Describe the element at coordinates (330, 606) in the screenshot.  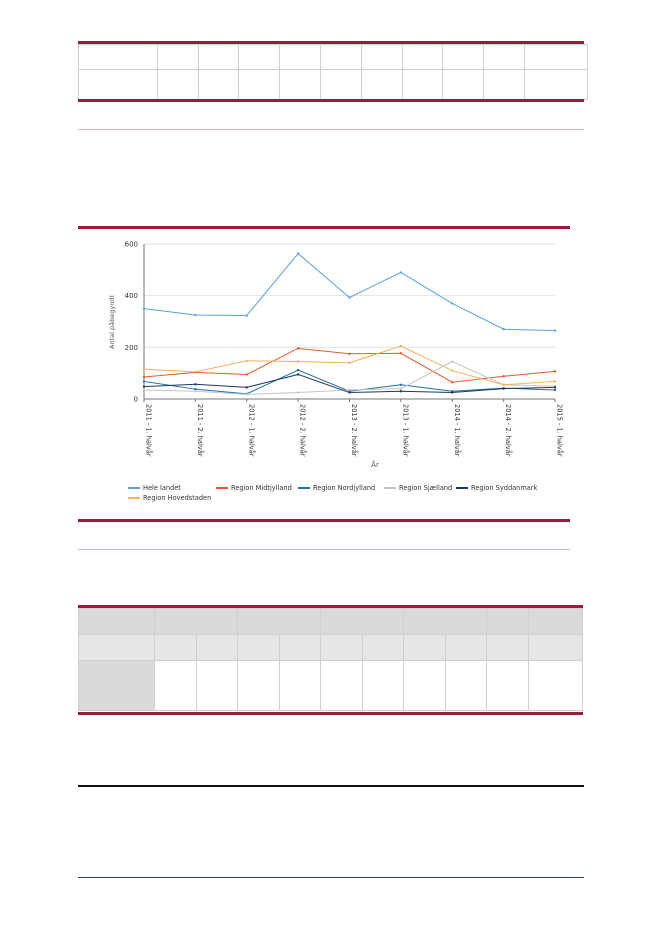
I see `bottom-table-top-border` at that location.